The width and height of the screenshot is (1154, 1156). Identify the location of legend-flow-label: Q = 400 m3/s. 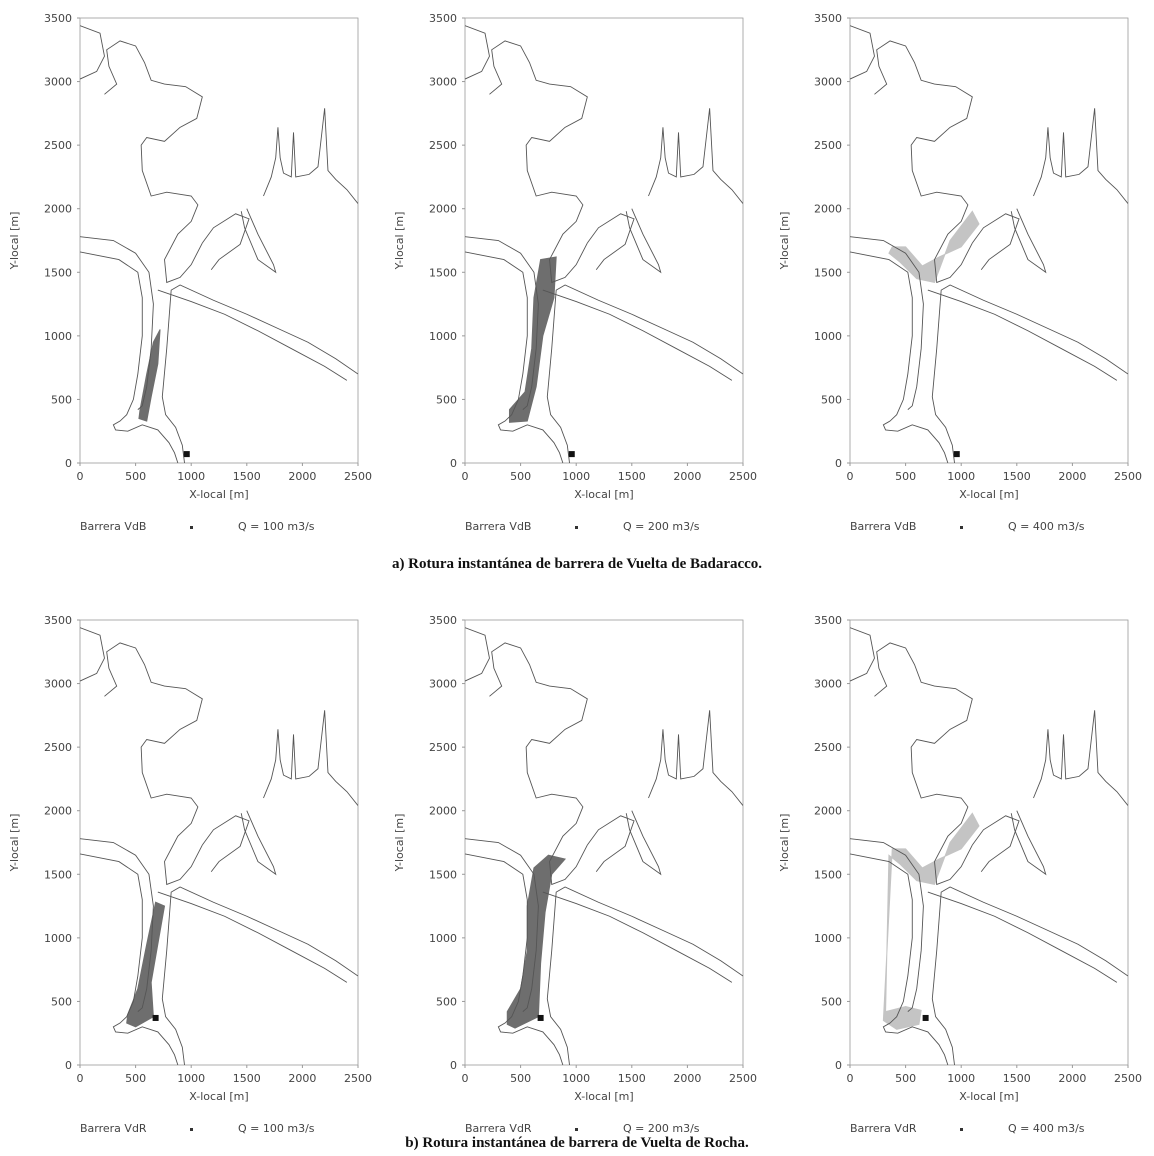
(1046, 1128).